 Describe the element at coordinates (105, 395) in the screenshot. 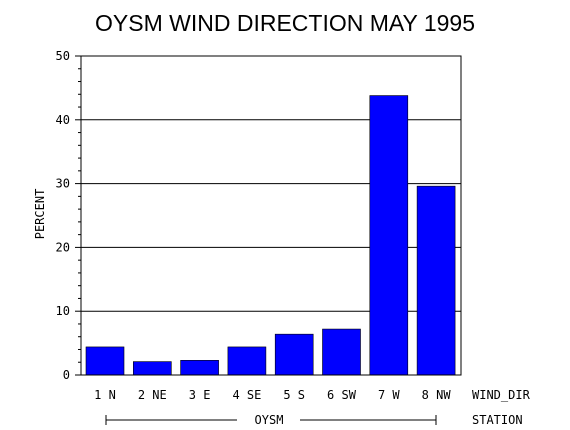

I see `x-tick-label: 1 N` at that location.